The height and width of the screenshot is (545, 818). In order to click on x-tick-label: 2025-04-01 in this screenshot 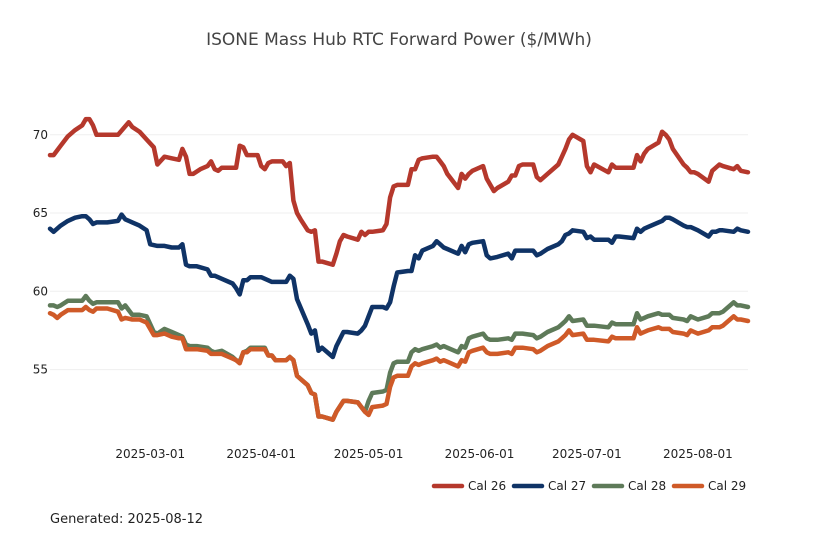, I will do `click(261, 454)`.